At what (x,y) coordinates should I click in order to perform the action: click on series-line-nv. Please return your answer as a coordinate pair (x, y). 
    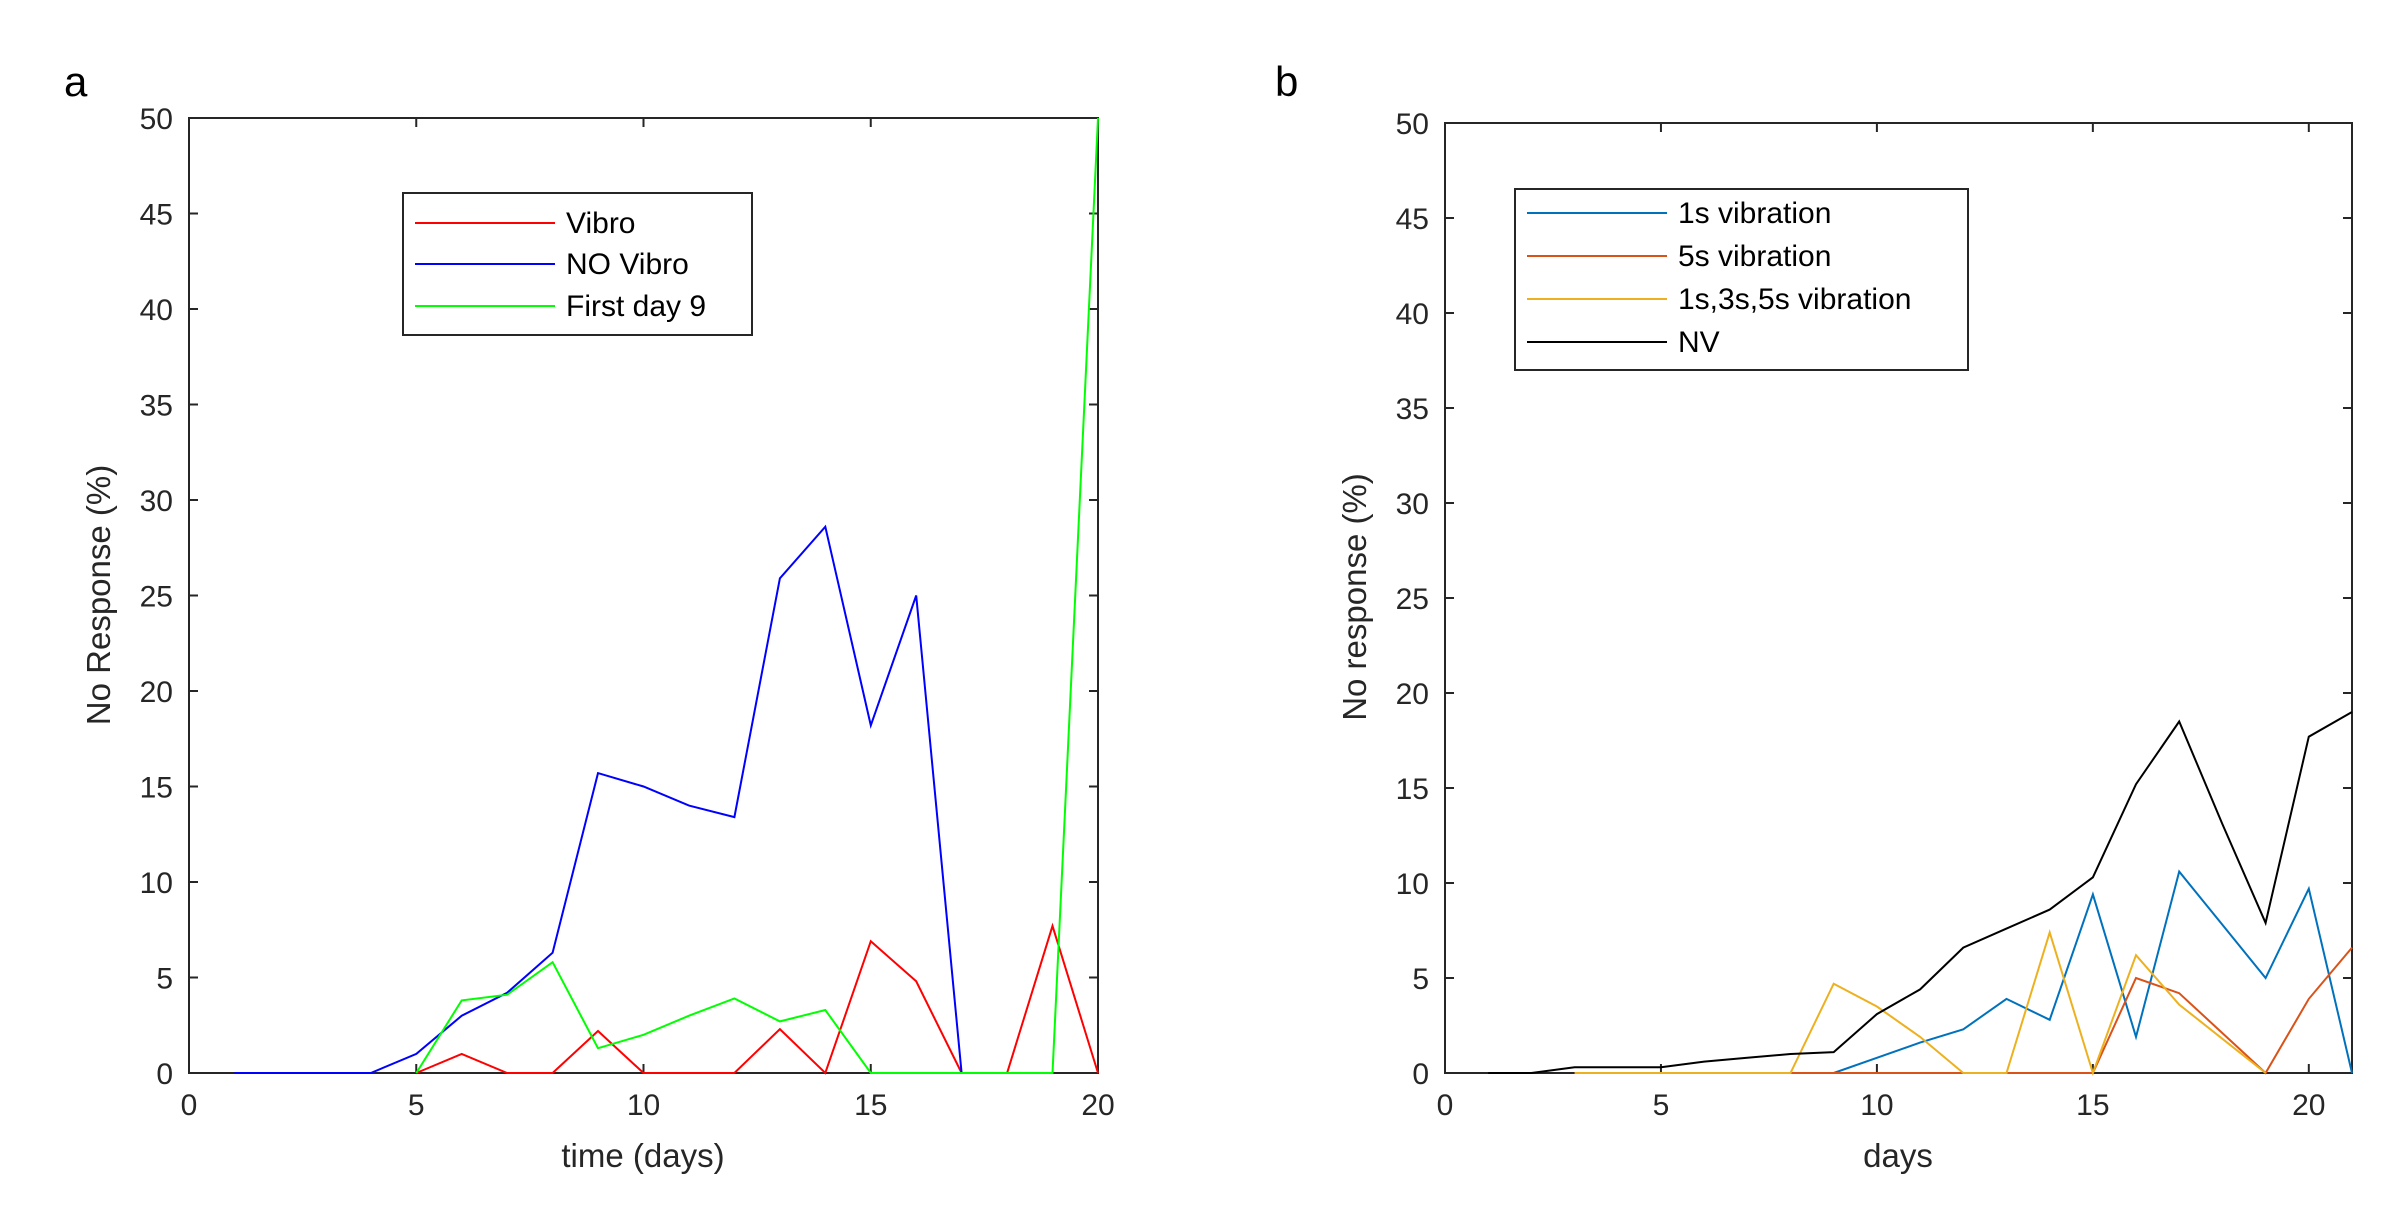
    Looking at the image, I should click on (1920, 892).